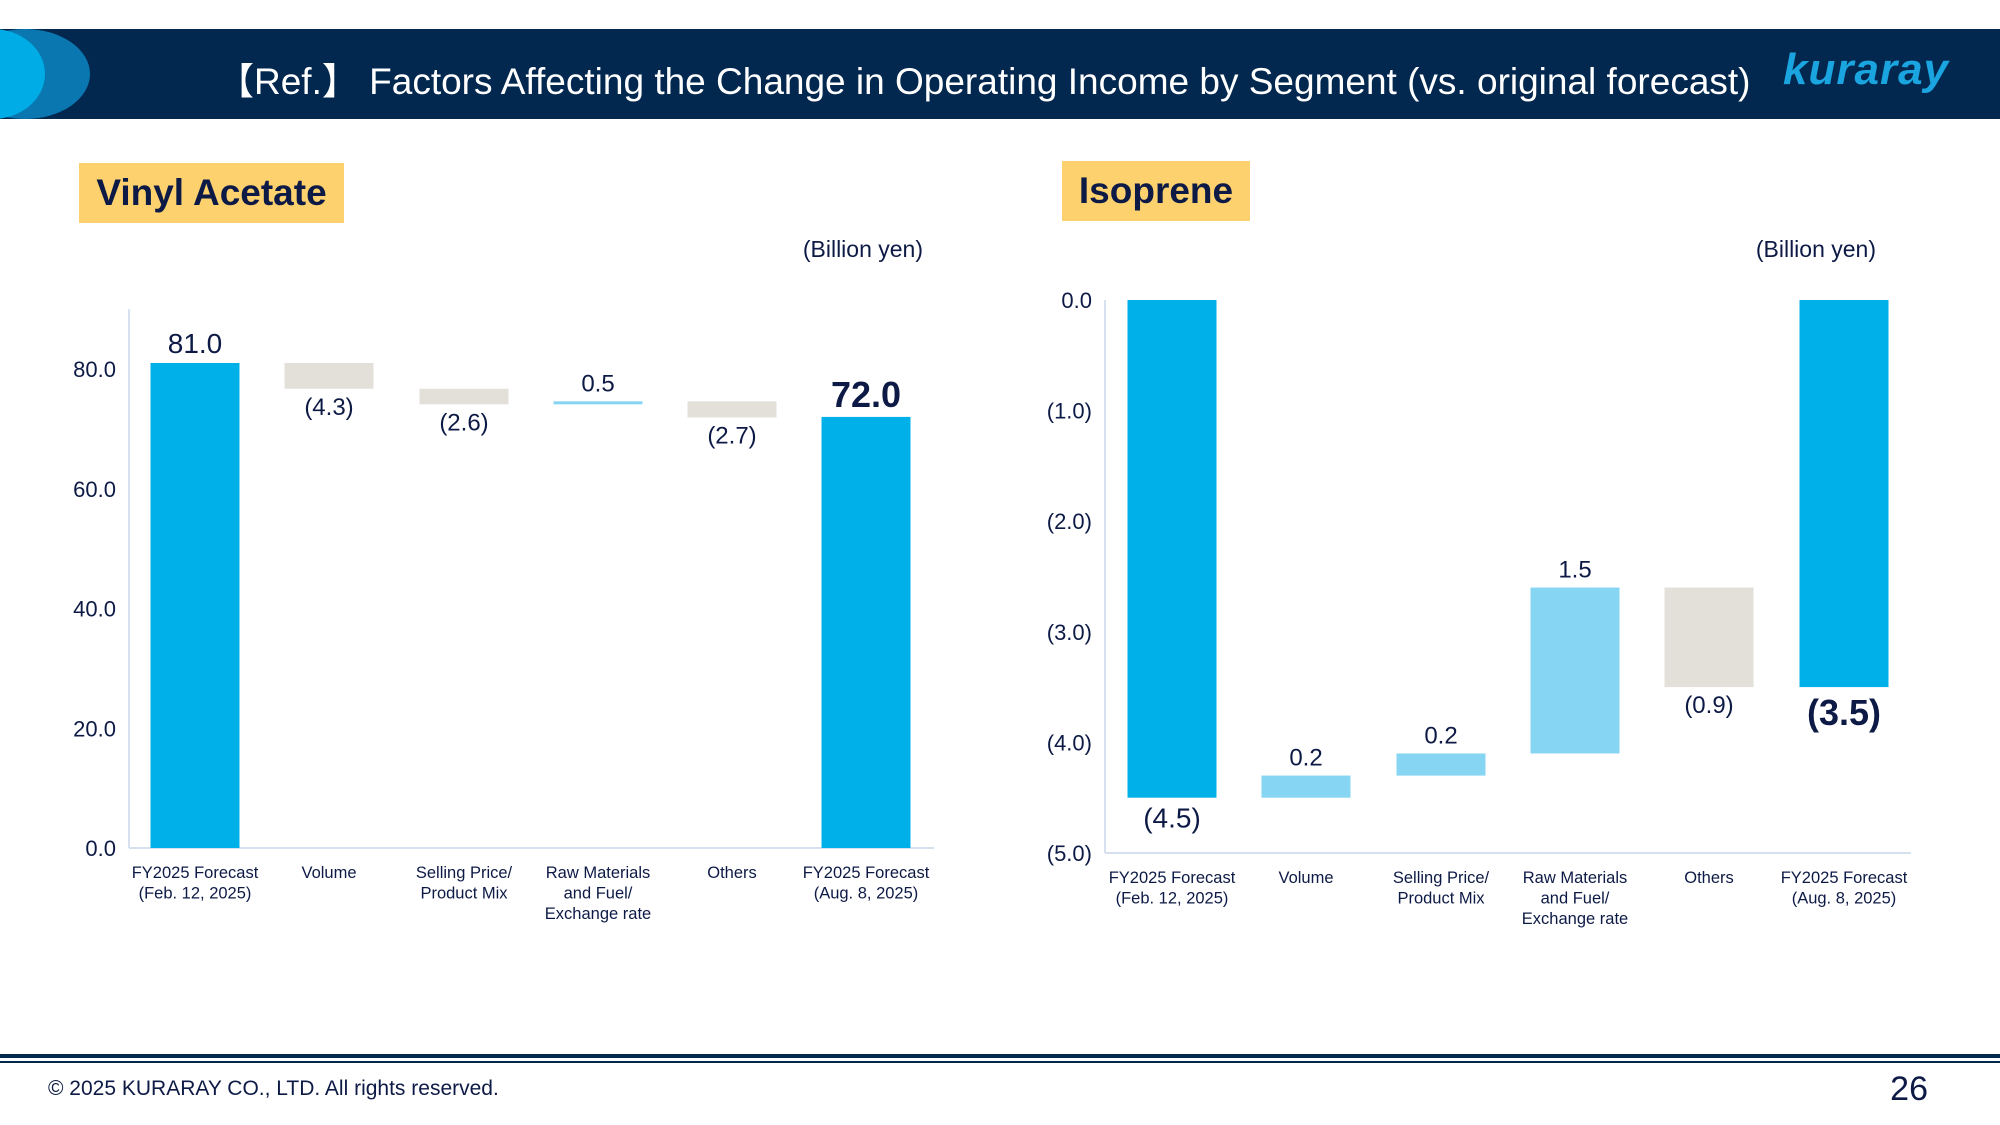 Image resolution: width=2000 pixels, height=1125 pixels. Describe the element at coordinates (94, 728) in the screenshot. I see `y-tick-label: 20.0` at that location.